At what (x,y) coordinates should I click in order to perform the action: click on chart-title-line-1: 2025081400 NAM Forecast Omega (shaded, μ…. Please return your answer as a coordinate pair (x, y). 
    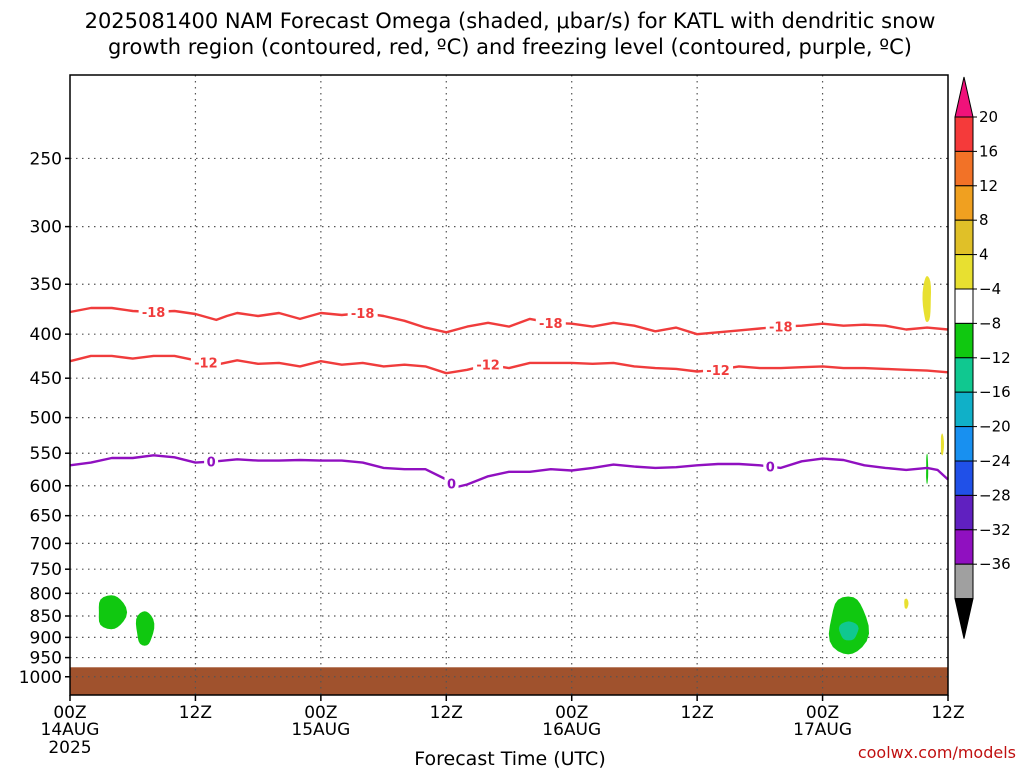
    Looking at the image, I should click on (510, 21).